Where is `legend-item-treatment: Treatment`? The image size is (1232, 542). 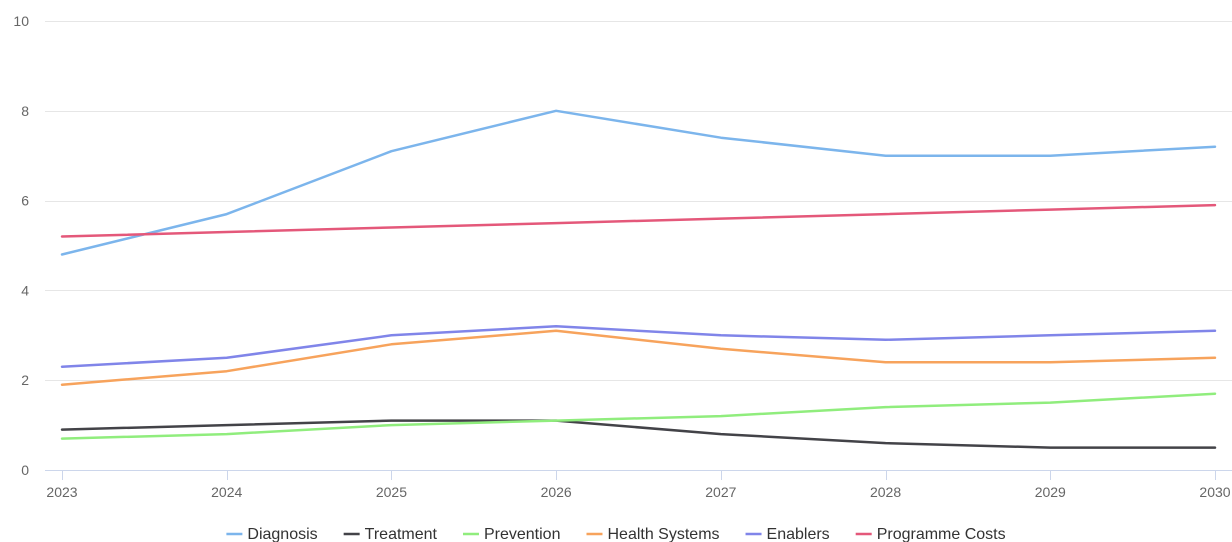
legend-item-treatment: Treatment is located at coordinates (390, 534).